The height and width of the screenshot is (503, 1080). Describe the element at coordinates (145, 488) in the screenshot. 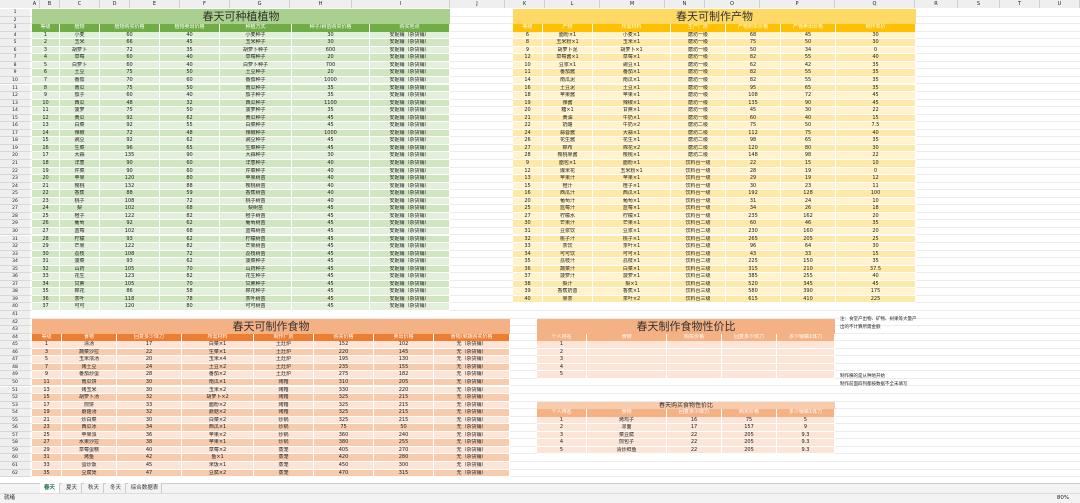

I see `sheet-tab: 综合数据表` at that location.